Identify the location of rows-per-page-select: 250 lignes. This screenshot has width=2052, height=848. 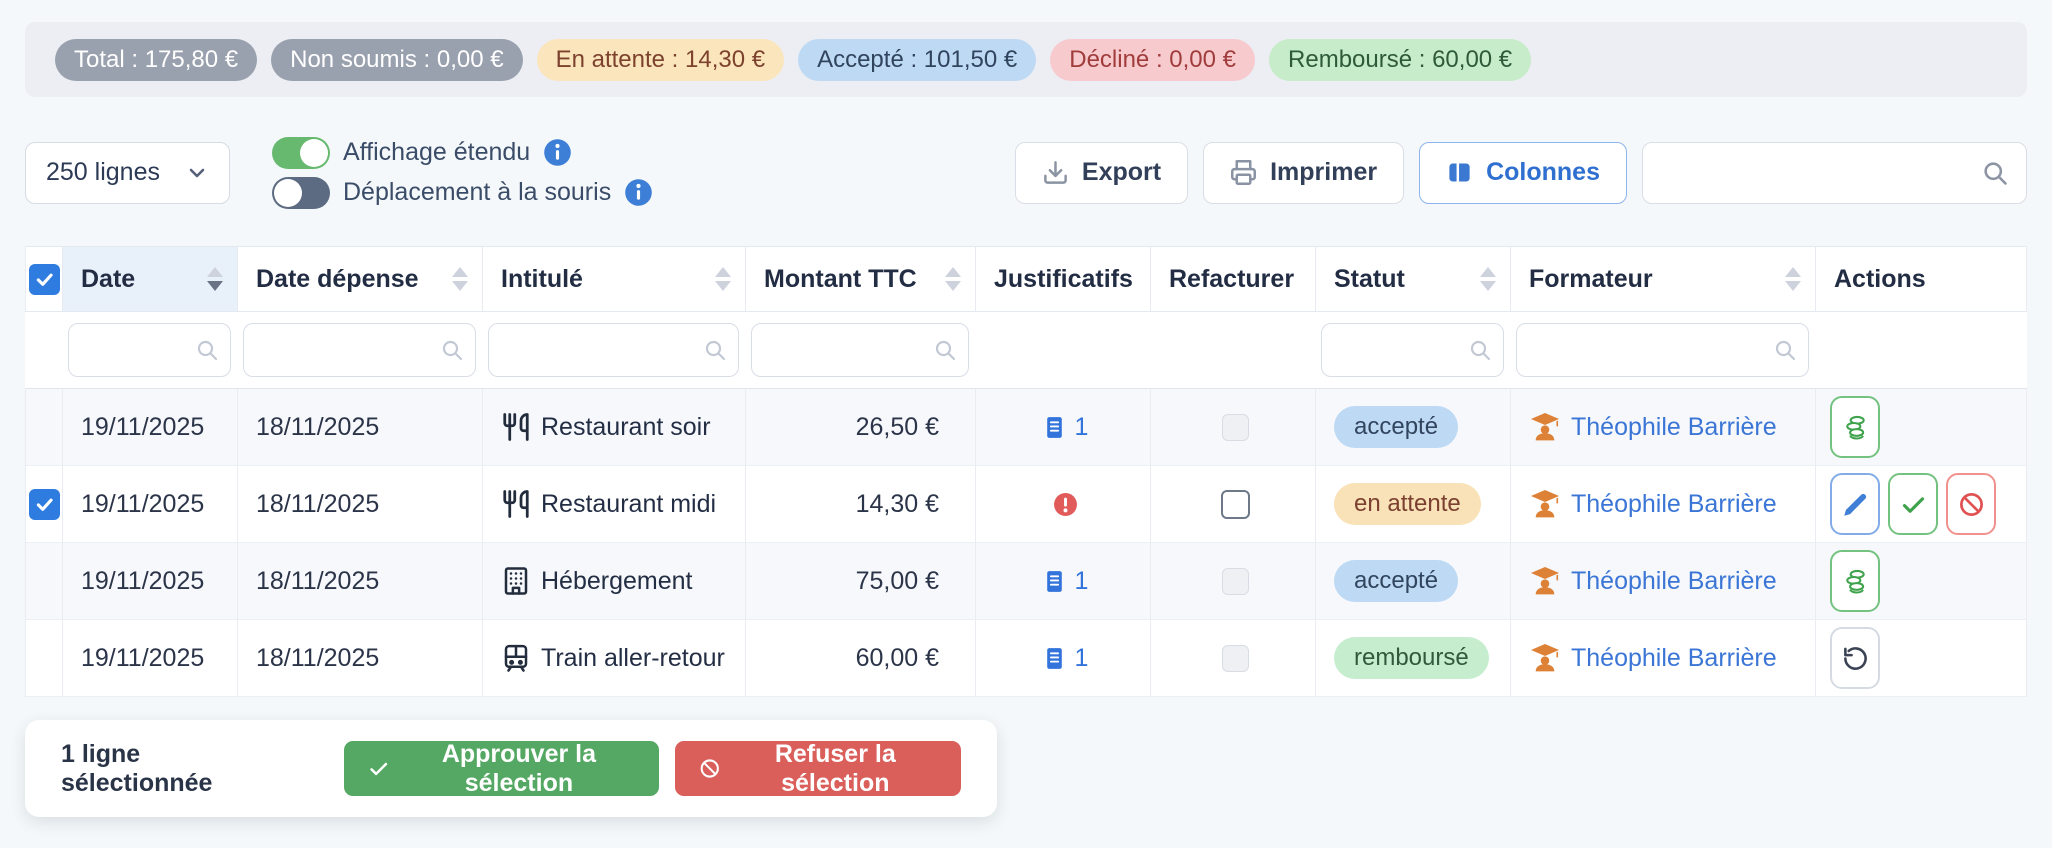
(127, 172).